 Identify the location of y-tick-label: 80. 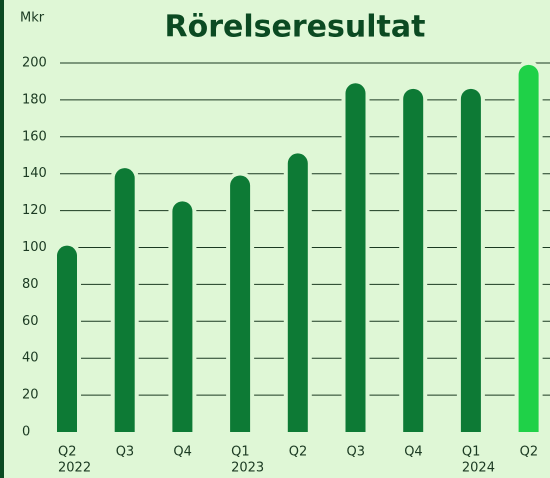
(30, 284).